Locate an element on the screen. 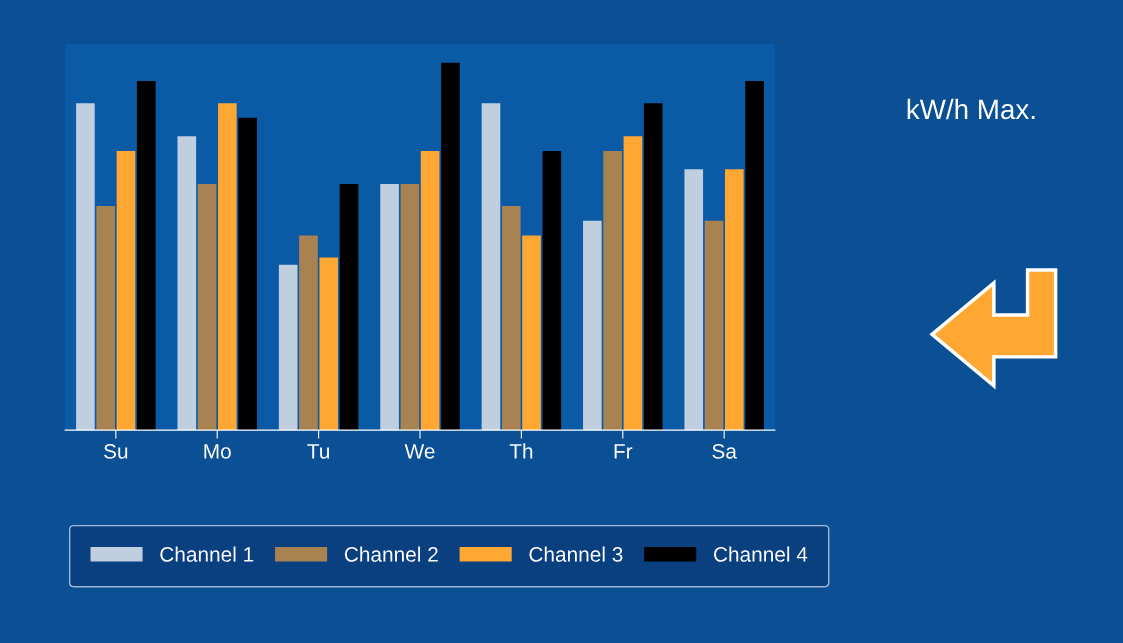  x-tick-label: We is located at coordinates (419, 451).